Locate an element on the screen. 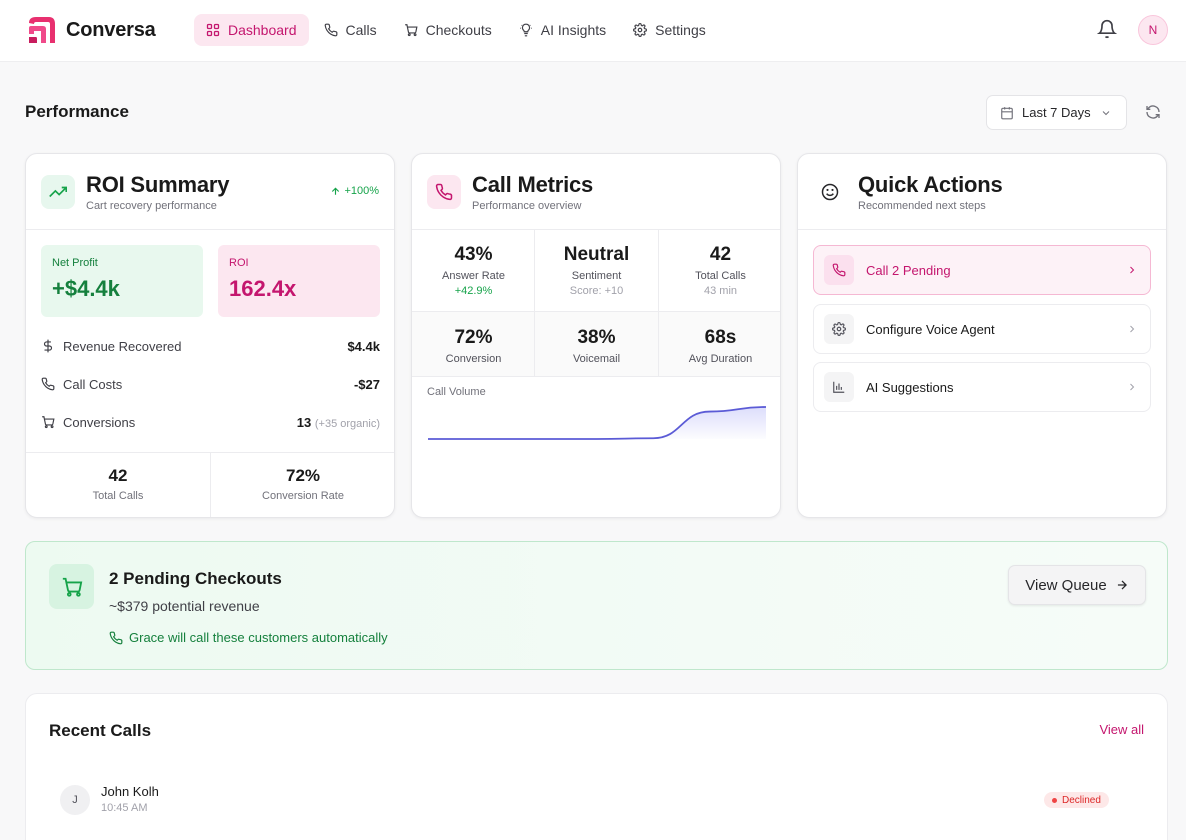 The width and height of the screenshot is (1186, 840). nav-item-dashboard: Dashboard is located at coordinates (251, 30).